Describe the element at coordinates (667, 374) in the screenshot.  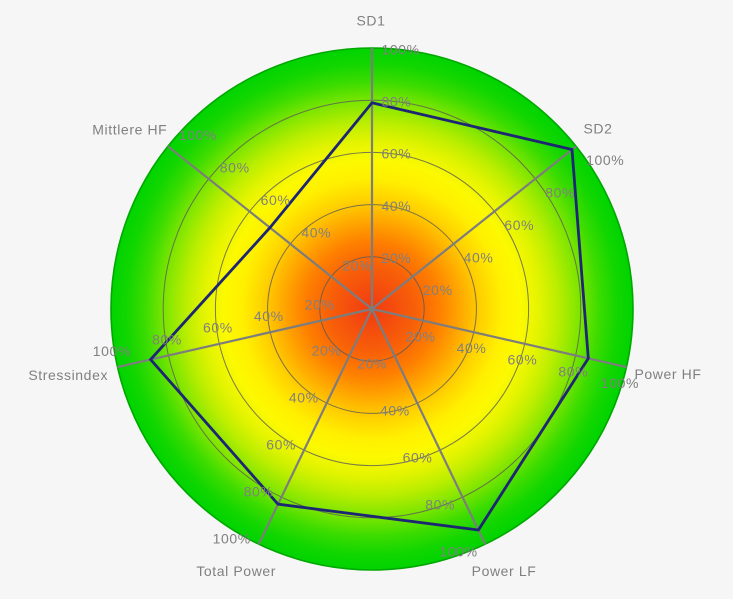
I see `svg-text: Power HF` at that location.